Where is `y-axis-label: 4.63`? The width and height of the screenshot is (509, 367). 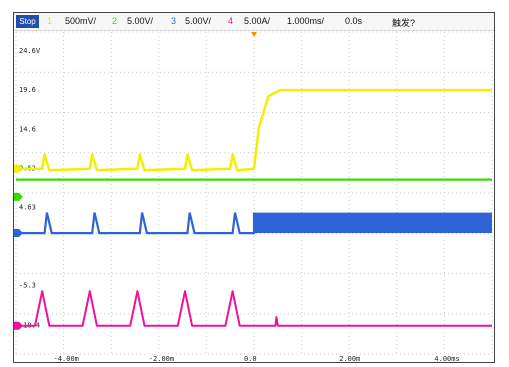
y-axis-label: 4.63 is located at coordinates (27, 208).